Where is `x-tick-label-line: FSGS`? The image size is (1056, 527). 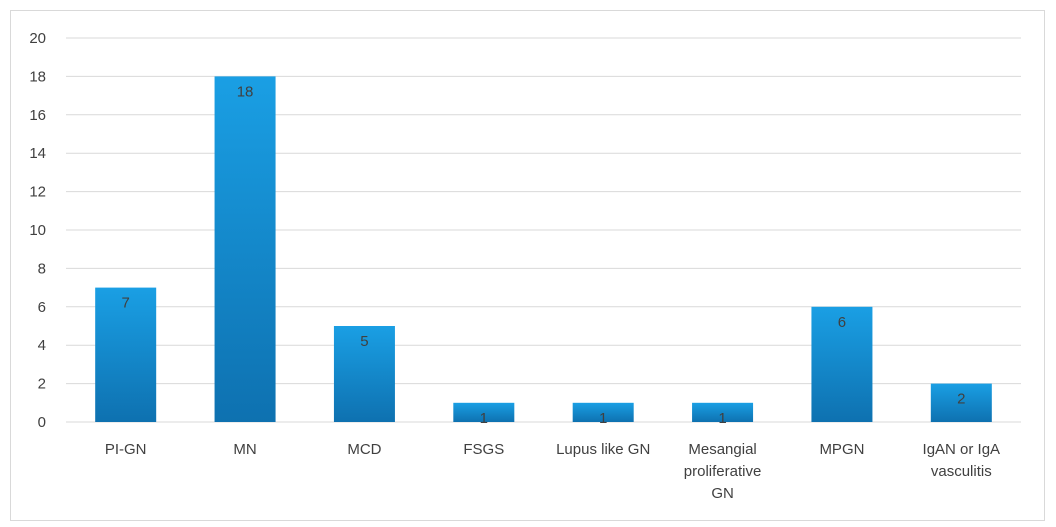 x-tick-label-line: FSGS is located at coordinates (483, 449).